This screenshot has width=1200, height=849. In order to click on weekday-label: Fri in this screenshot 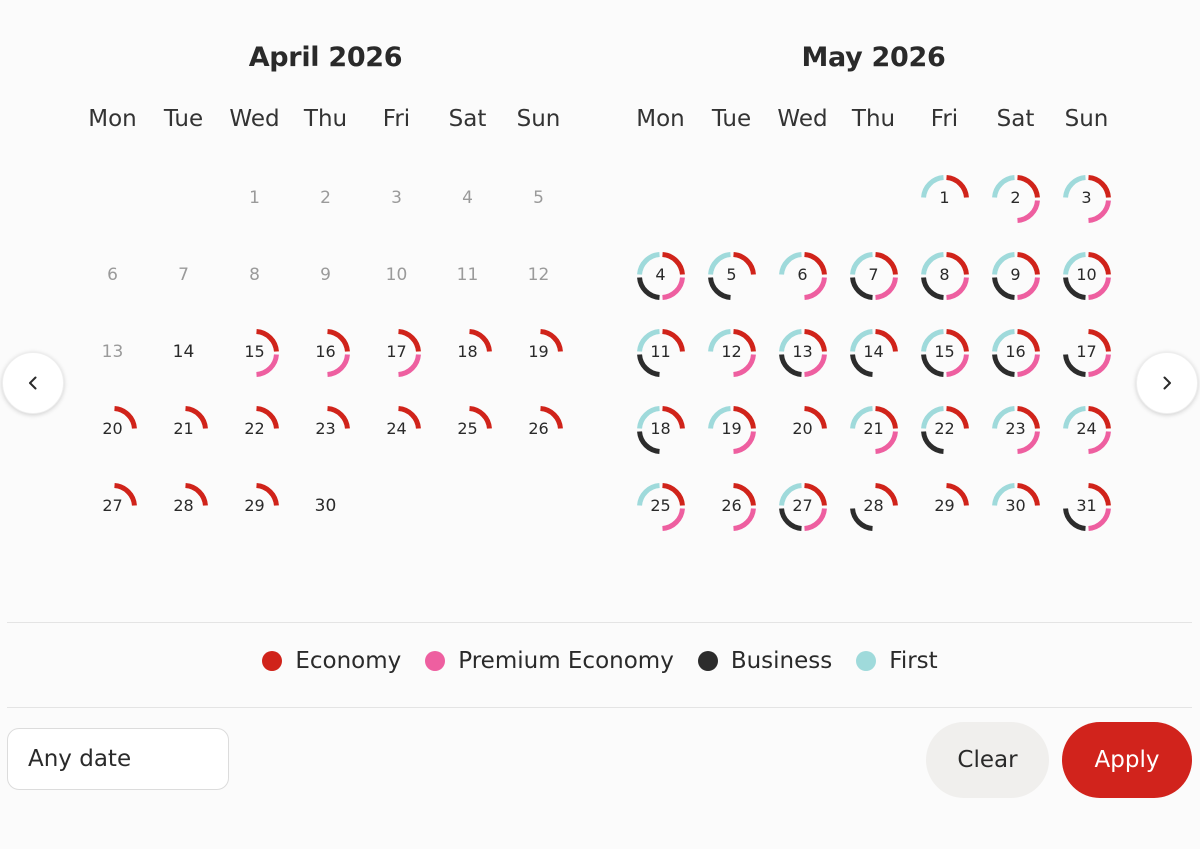, I will do `click(944, 119)`.